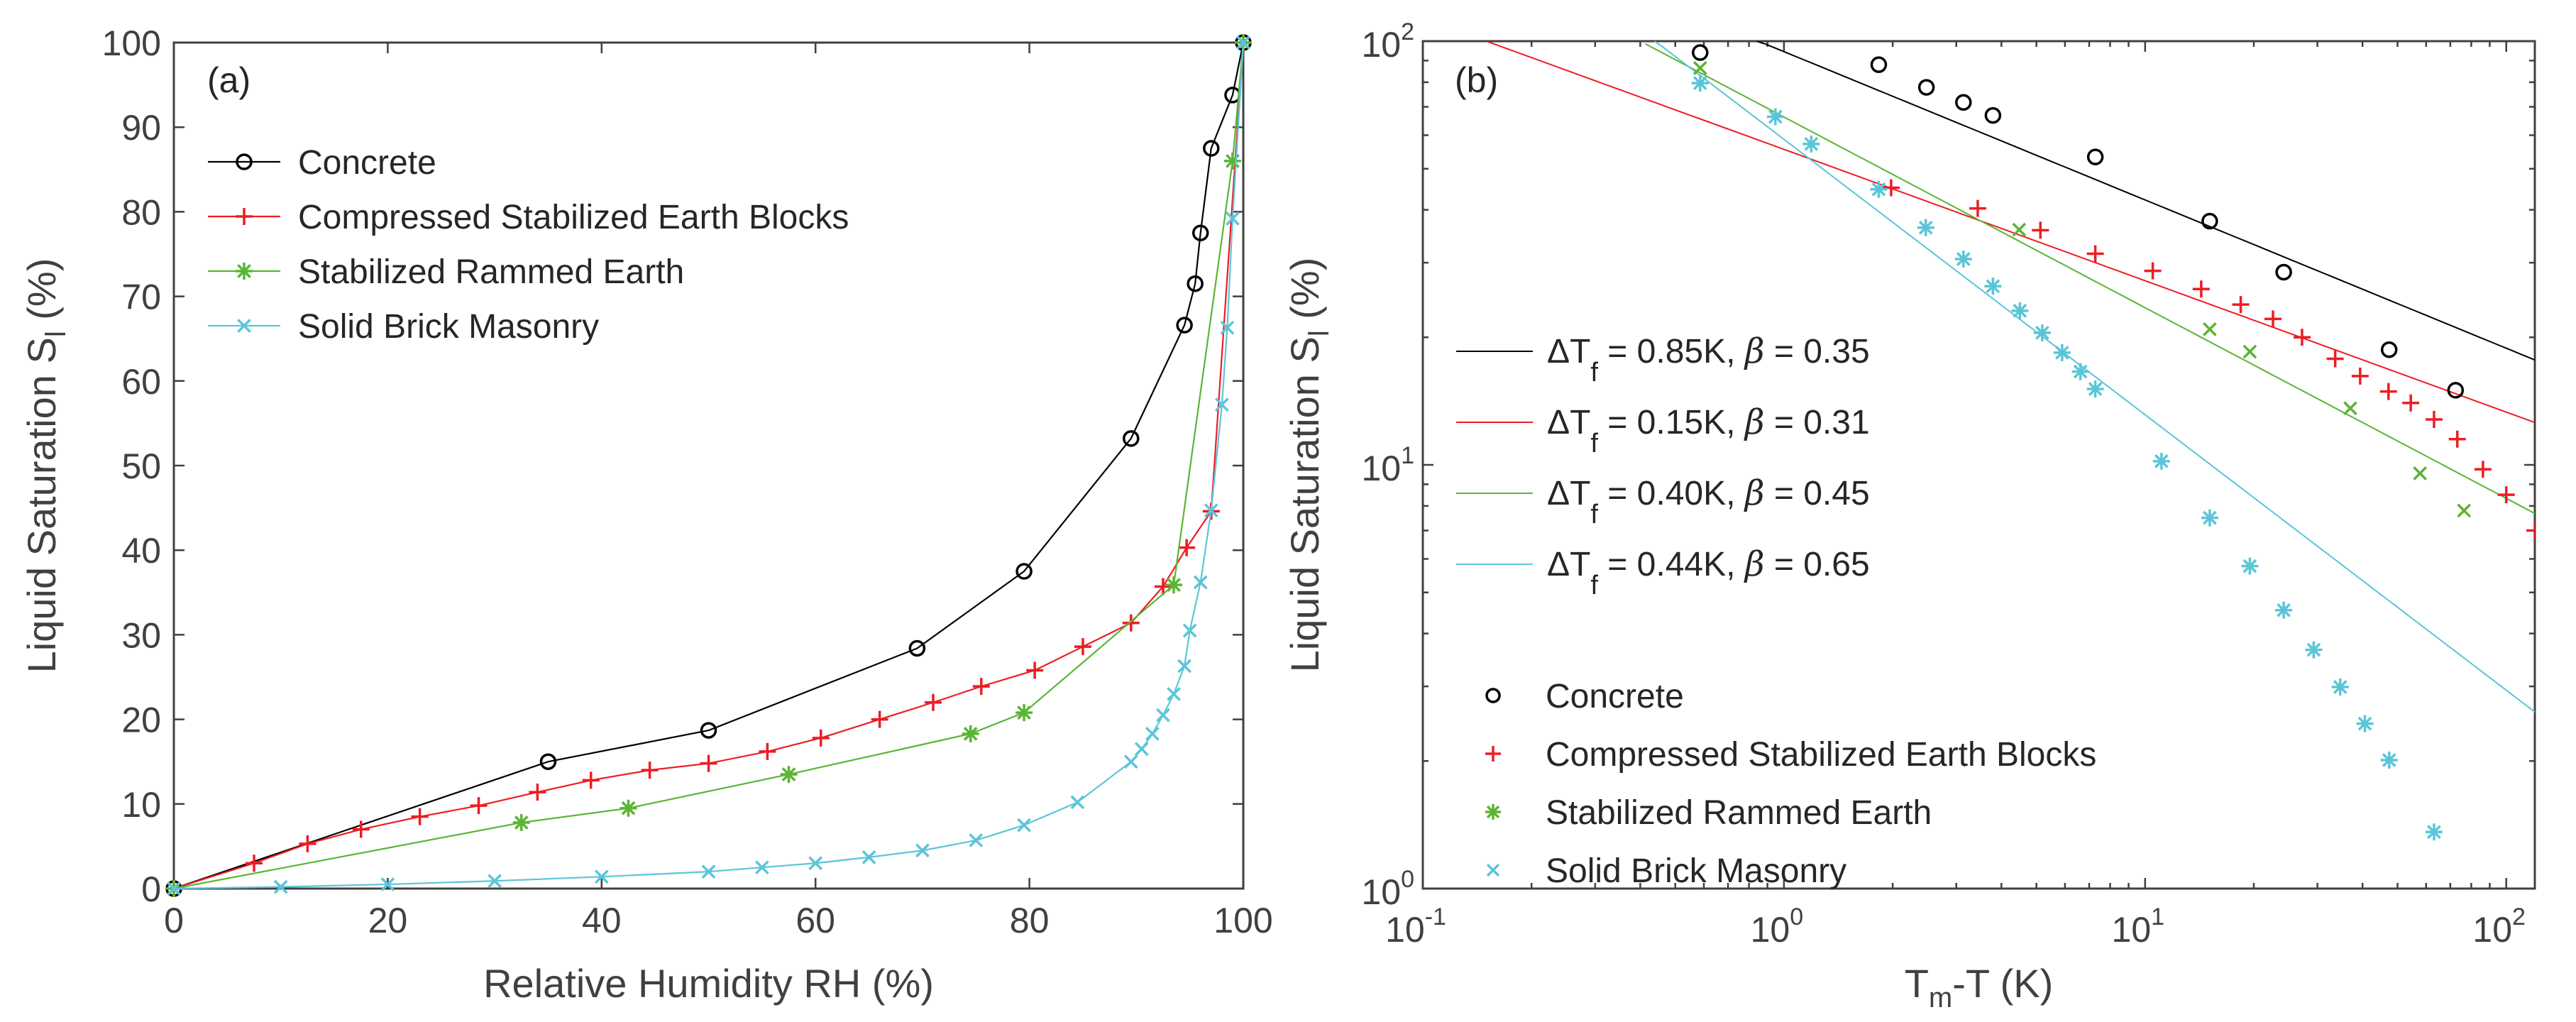 The width and height of the screenshot is (2576, 1022). I want to click on delta-t-symbol: ΔT, so click(1568, 564).